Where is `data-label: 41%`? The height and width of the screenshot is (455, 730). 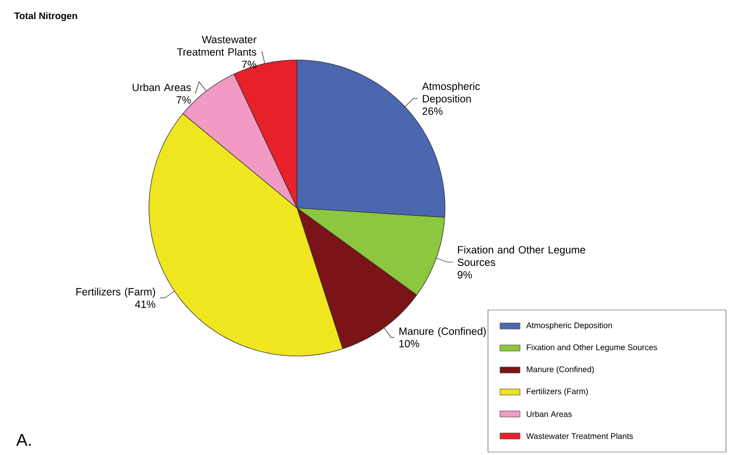
data-label: 41% is located at coordinates (145, 304).